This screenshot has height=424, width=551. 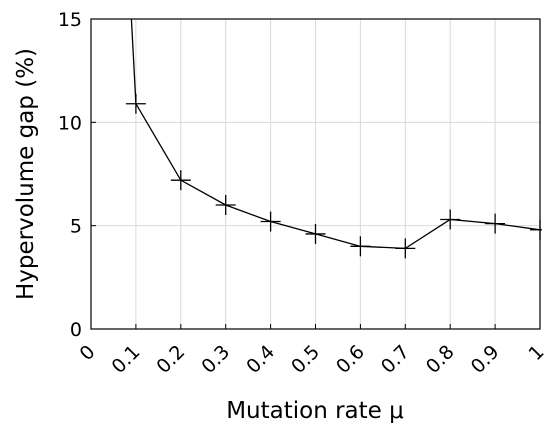 I want to click on y-tick-label: 15, so click(x=70, y=20).